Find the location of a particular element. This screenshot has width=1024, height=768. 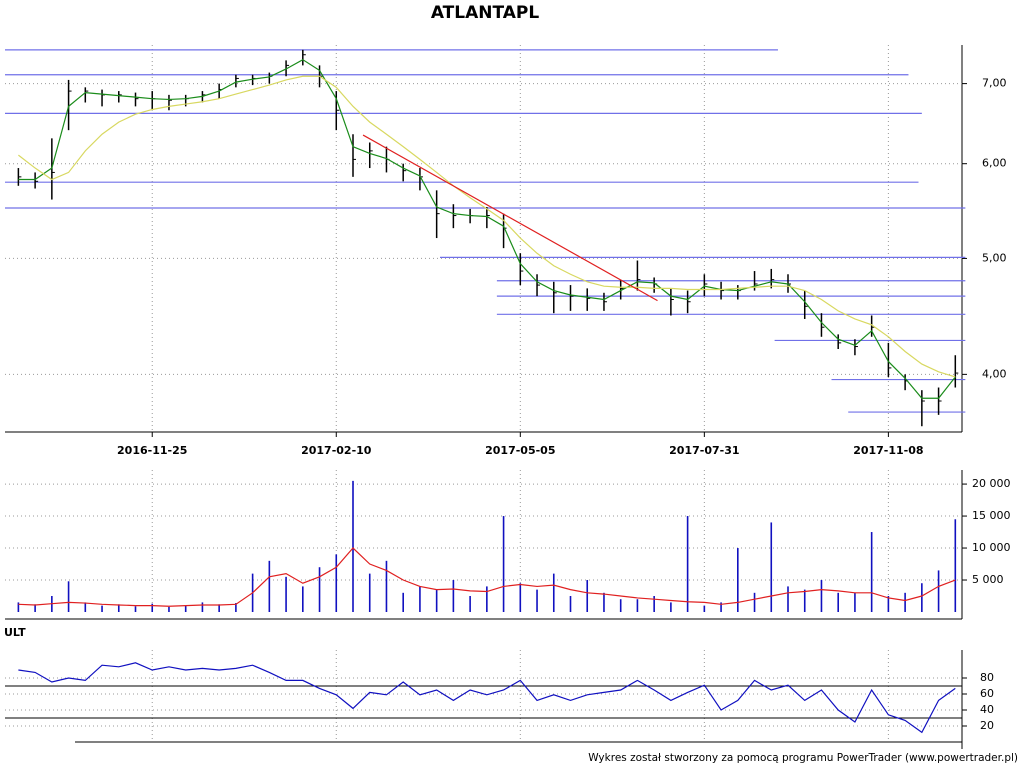

chart-title: ATLANTAPL is located at coordinates (485, 13).